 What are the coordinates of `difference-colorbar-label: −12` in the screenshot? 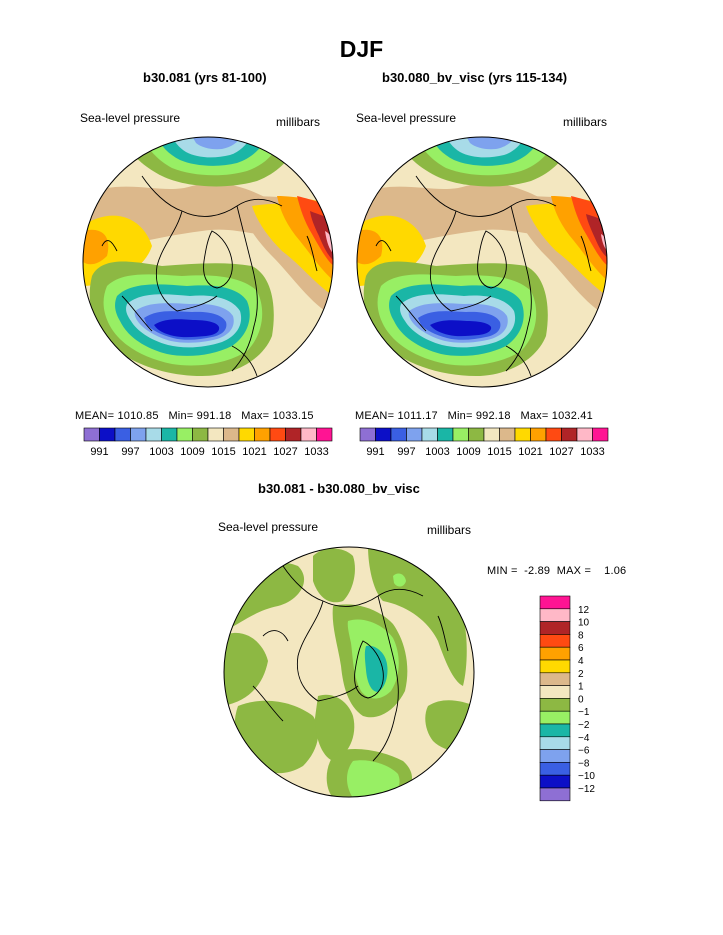 It's located at (586, 789).